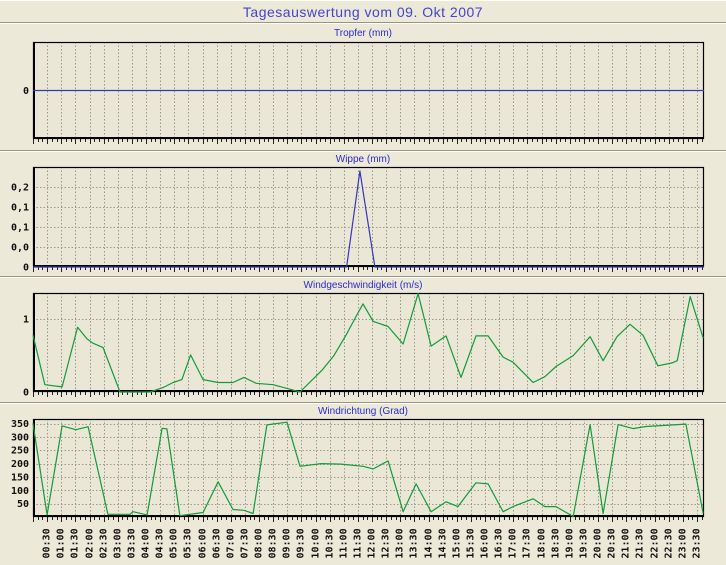 Image resolution: width=726 pixels, height=565 pixels. I want to click on chart-title-wippe: Wippe (mm), so click(363, 159).